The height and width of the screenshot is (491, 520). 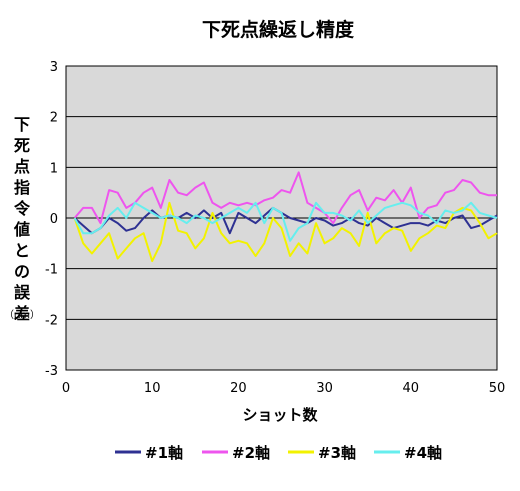 I want to click on legend: #1軸 #2軸 #3軸 #4軸, so click(x=278, y=453).